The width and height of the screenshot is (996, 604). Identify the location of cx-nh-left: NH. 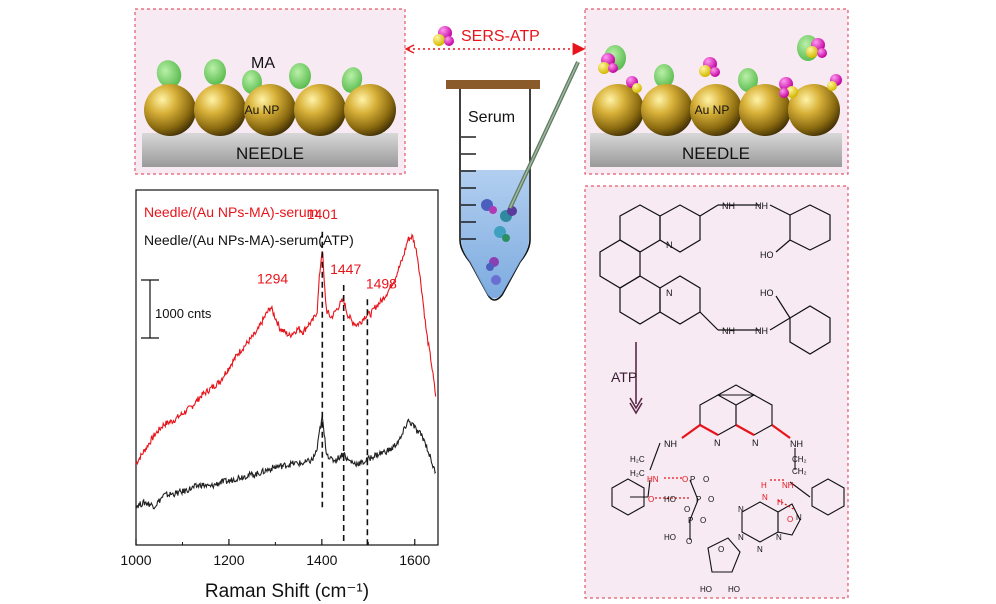
(670, 444).